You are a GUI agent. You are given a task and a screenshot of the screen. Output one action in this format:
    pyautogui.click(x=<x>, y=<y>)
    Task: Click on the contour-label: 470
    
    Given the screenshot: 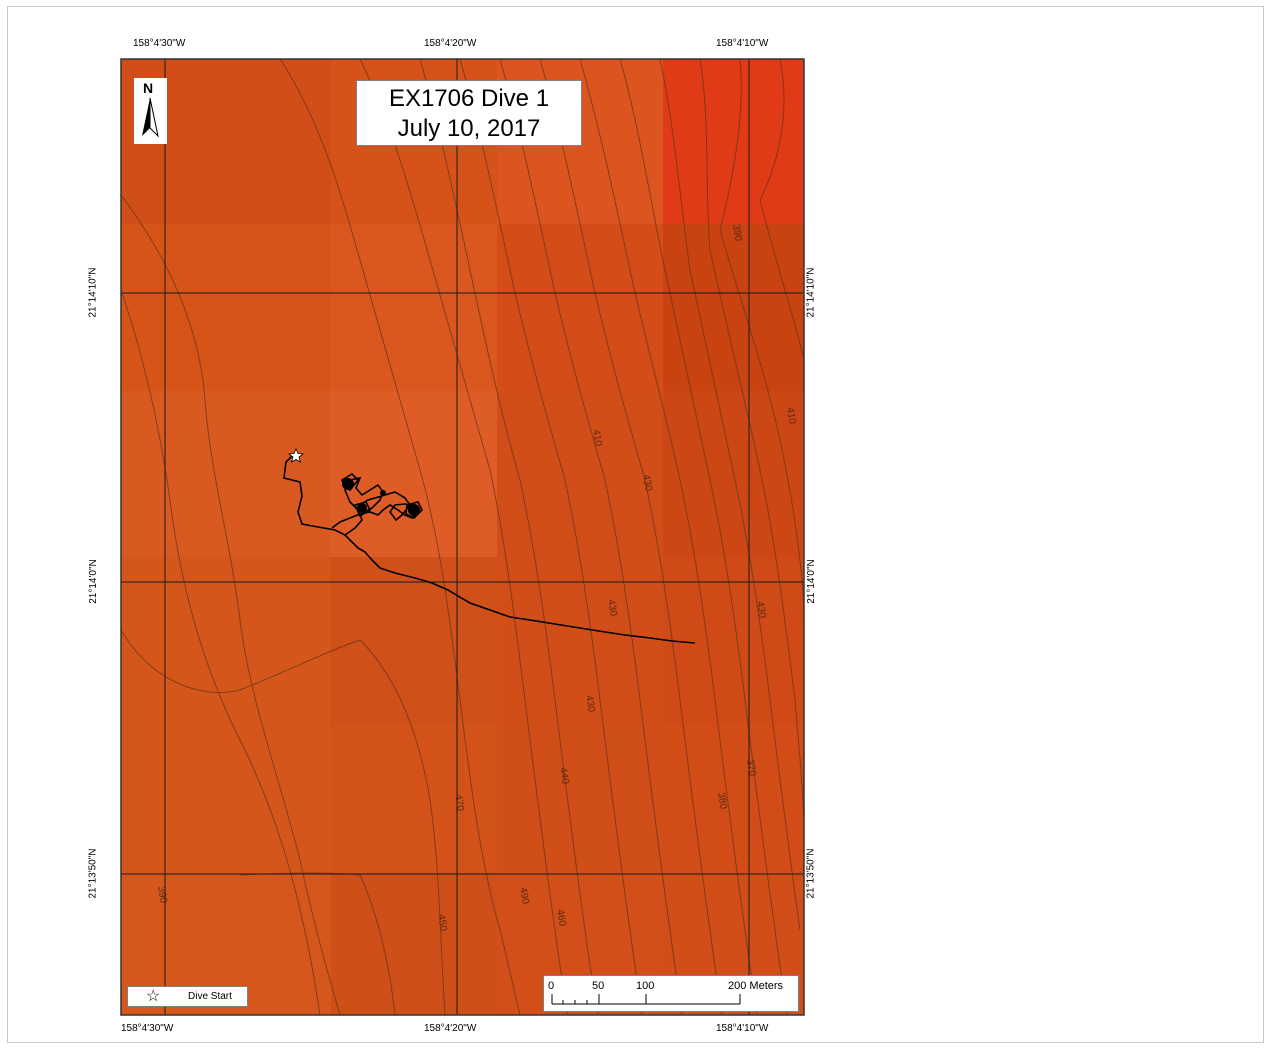 What is the action you would take?
    pyautogui.click(x=459, y=803)
    